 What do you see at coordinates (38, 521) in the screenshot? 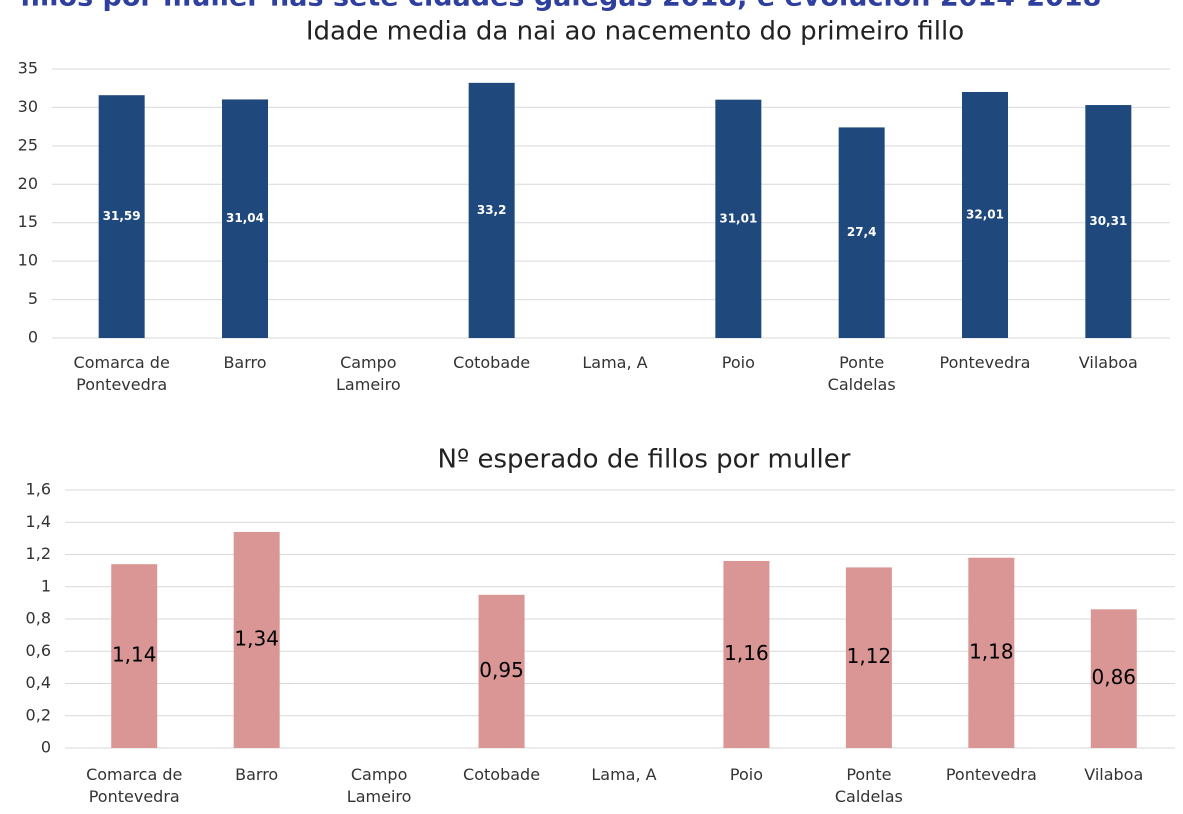
I see `y-tick-label: 1,4` at bounding box center [38, 521].